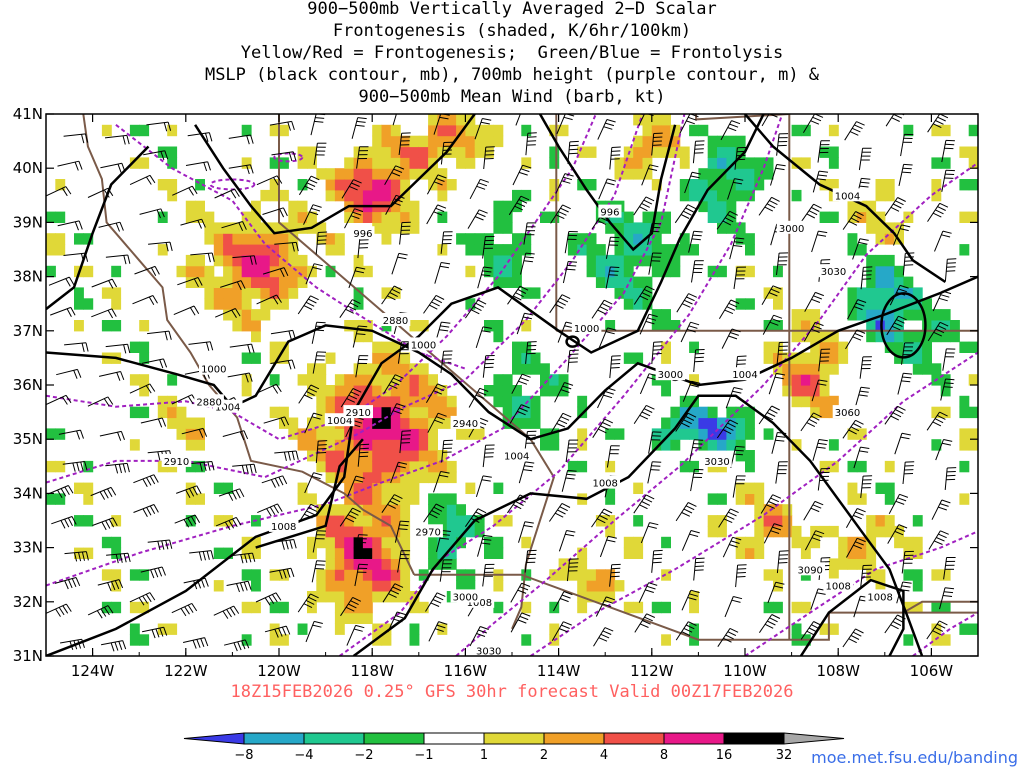 This screenshot has width=1024, height=768. What do you see at coordinates (465, 596) in the screenshot?
I see `contour-label-bg` at bounding box center [465, 596].